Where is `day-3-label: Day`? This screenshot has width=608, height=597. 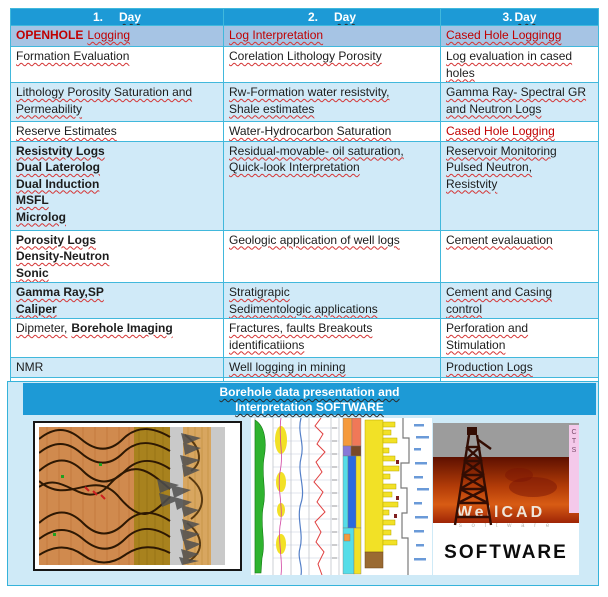 day-3-label: Day is located at coordinates (525, 17).